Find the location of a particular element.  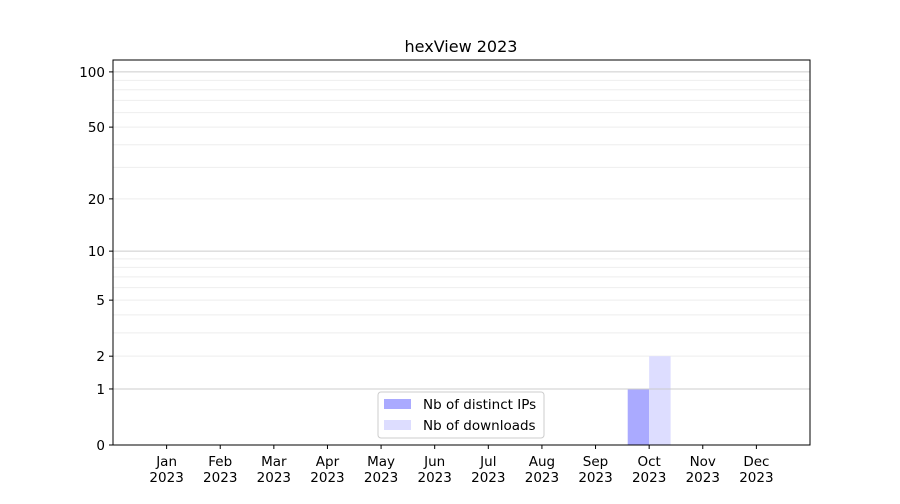

x-tick-label: Jul 2023 is located at coordinates (488, 470).